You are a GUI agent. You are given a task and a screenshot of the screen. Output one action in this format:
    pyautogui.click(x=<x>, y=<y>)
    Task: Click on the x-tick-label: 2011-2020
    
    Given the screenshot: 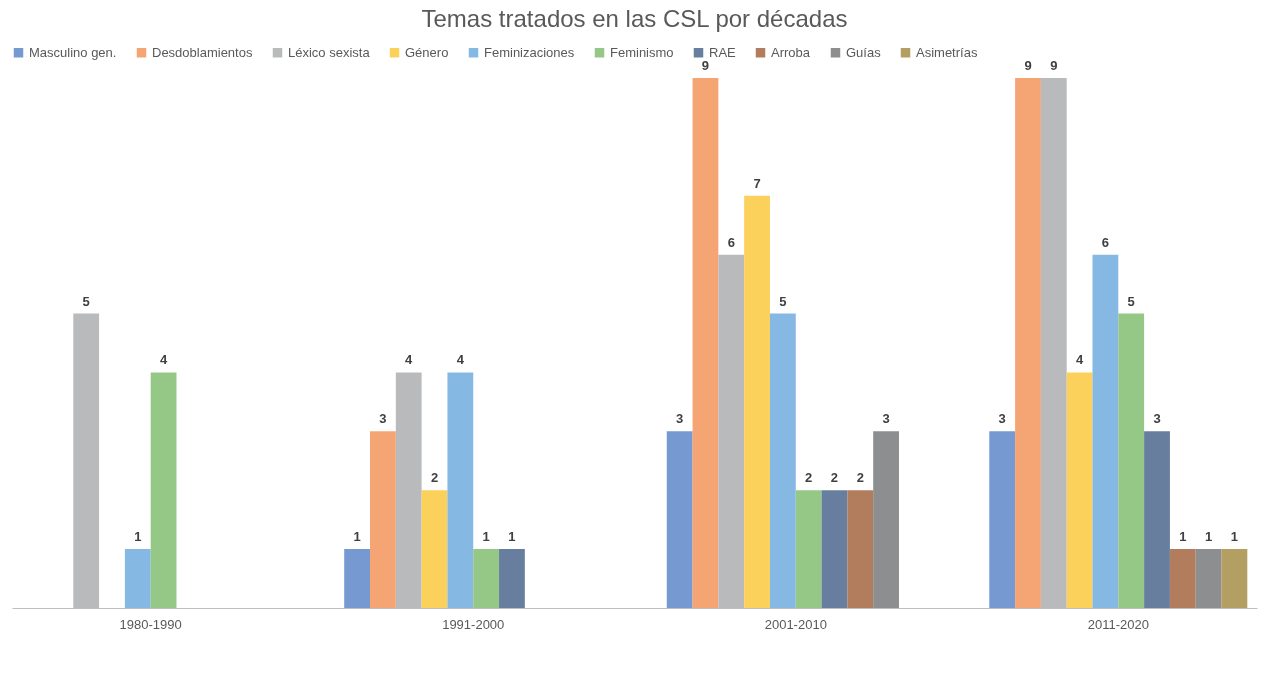 What is the action you would take?
    pyautogui.click(x=1118, y=624)
    